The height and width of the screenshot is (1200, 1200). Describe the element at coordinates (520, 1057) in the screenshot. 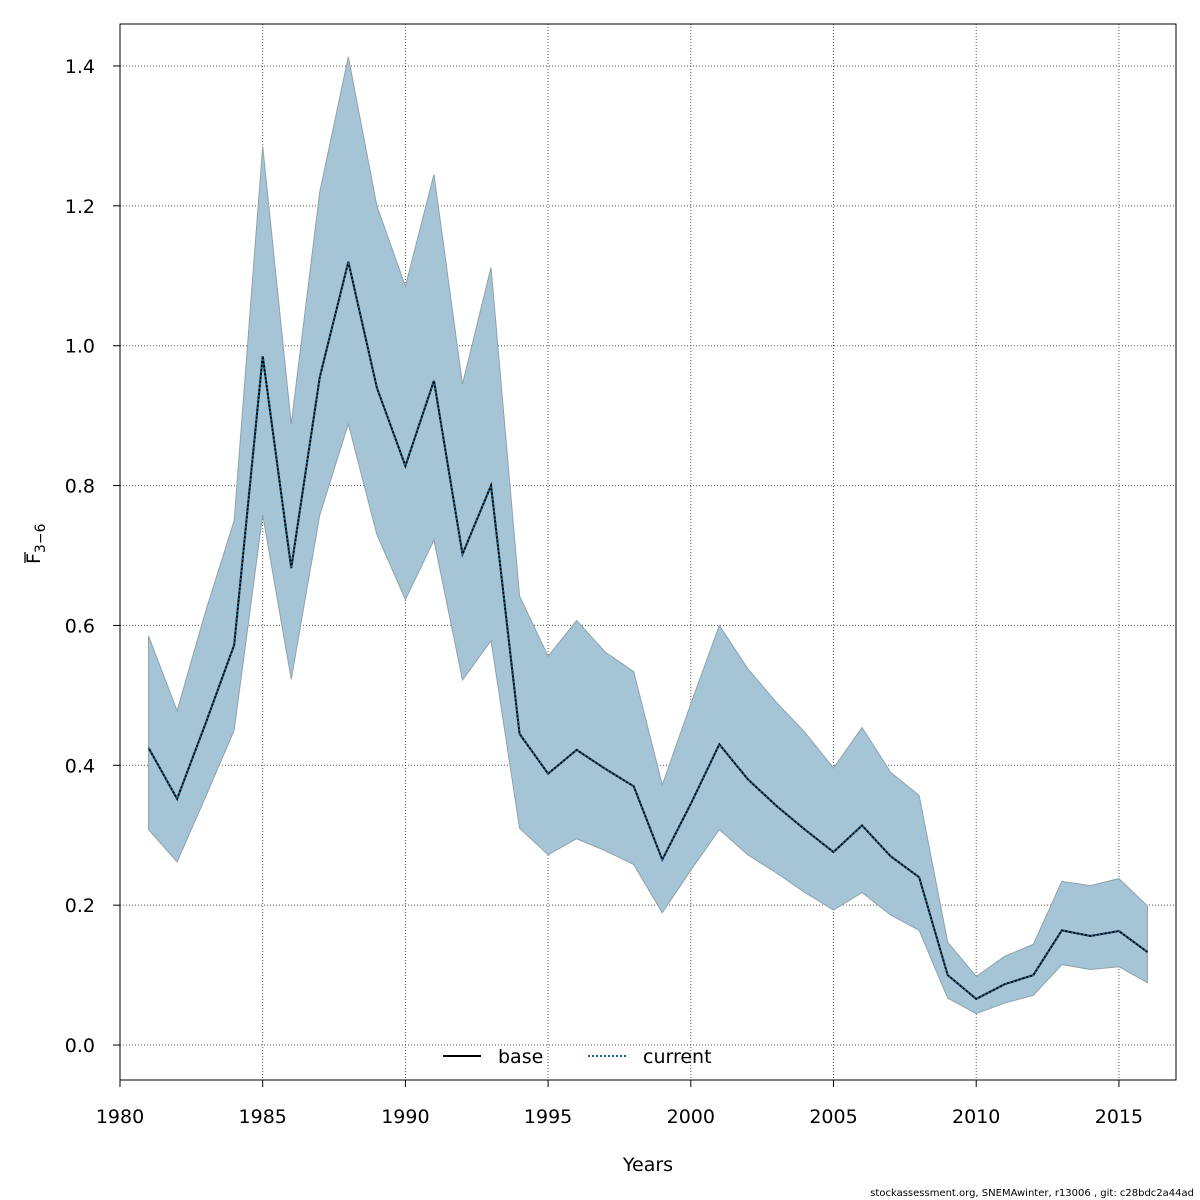

I see `legend-label-base: base` at that location.